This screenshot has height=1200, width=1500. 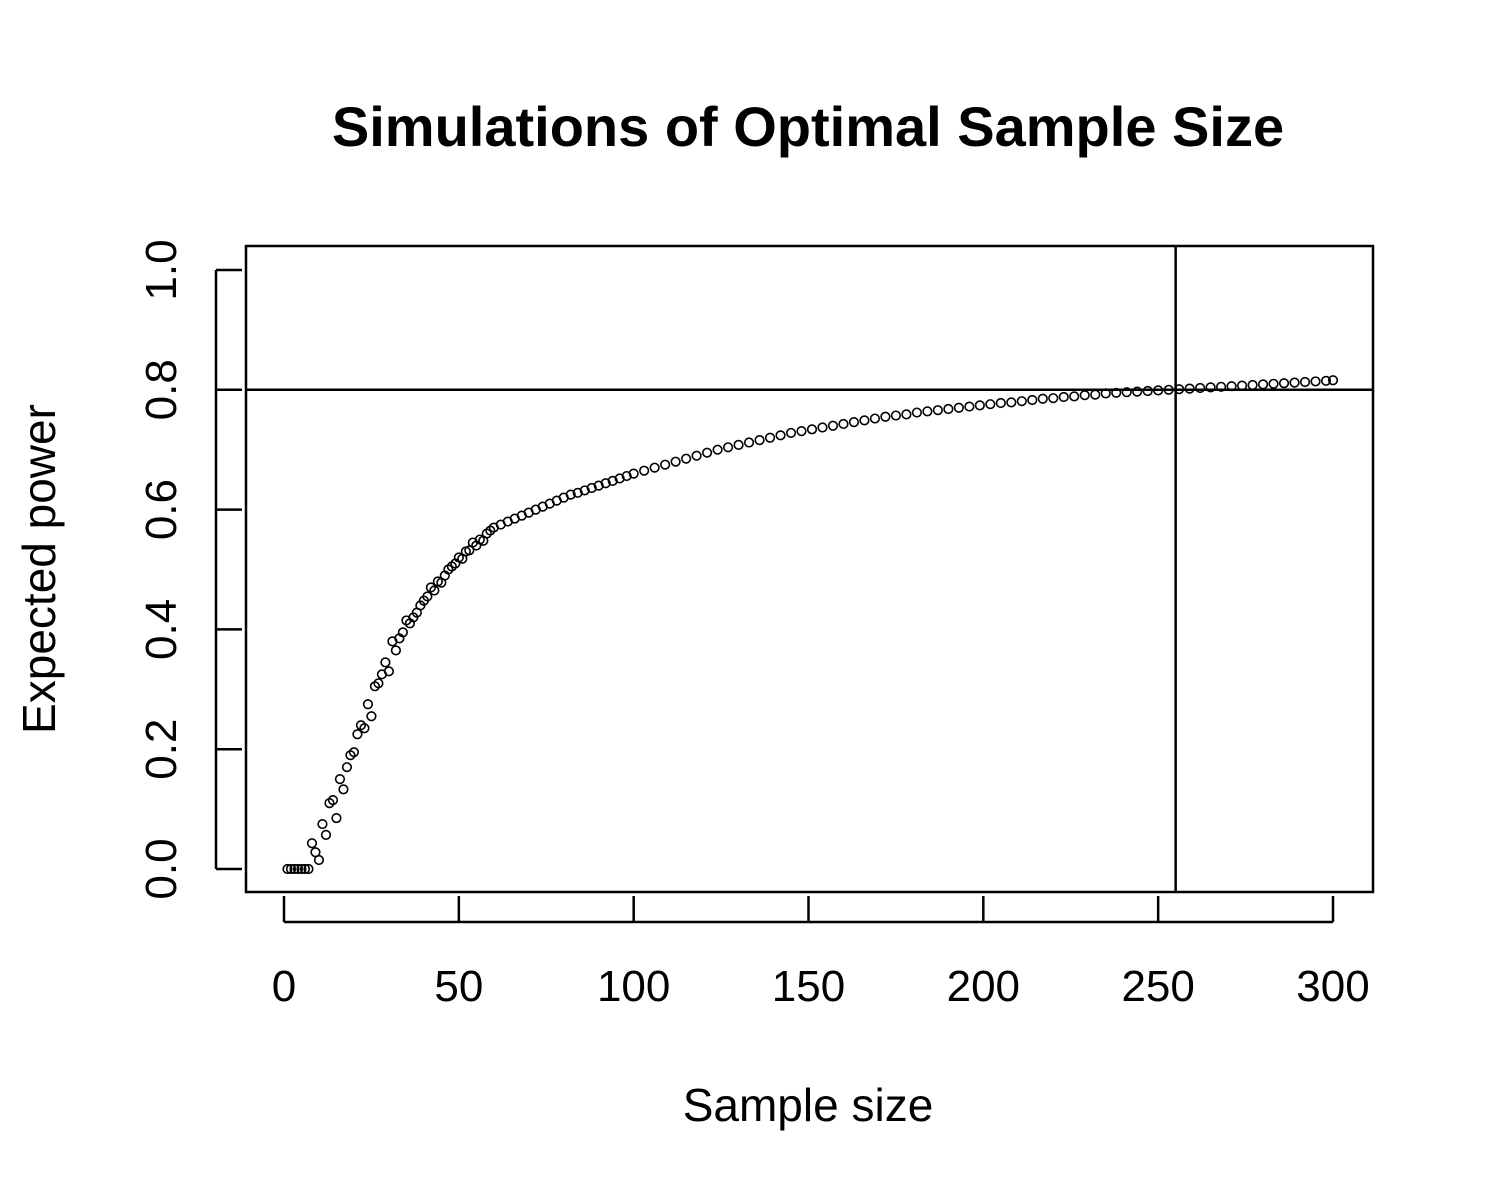 What do you see at coordinates (633, 986) in the screenshot?
I see `x-tick-label: 100` at bounding box center [633, 986].